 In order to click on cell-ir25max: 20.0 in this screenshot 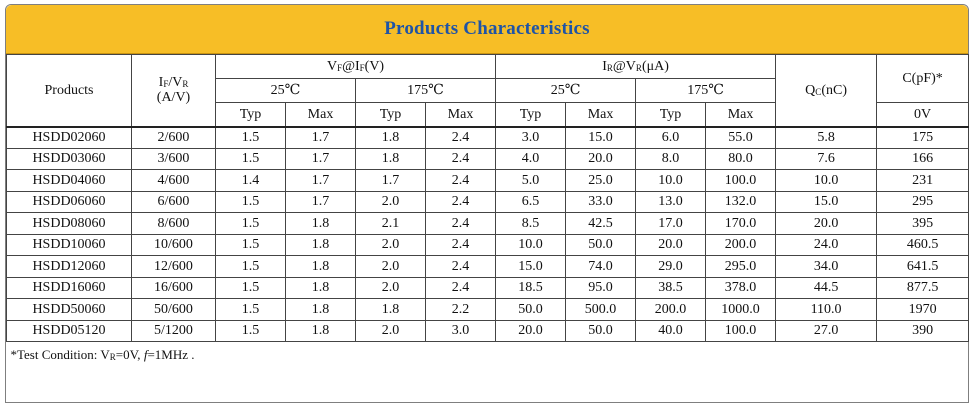, I will do `click(601, 158)`.